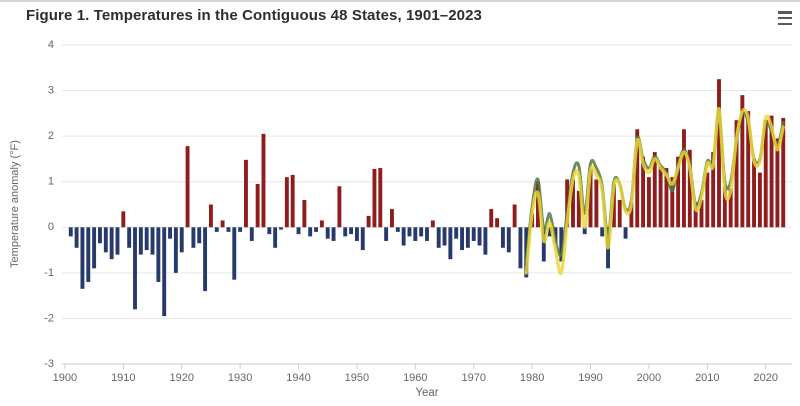  What do you see at coordinates (152, 241) in the screenshot?
I see `bar-1915` at bounding box center [152, 241].